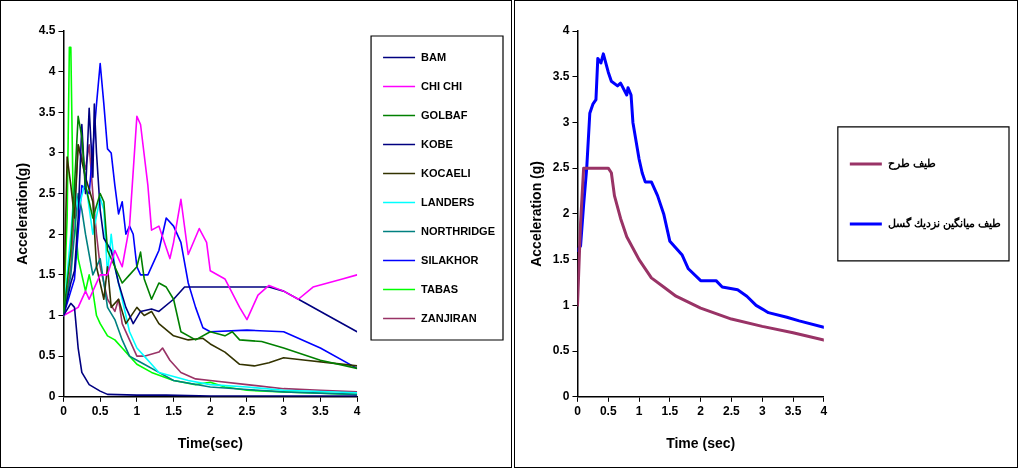  Describe the element at coordinates (440, 288) in the screenshot. I see `legend-label: TABAS` at that location.